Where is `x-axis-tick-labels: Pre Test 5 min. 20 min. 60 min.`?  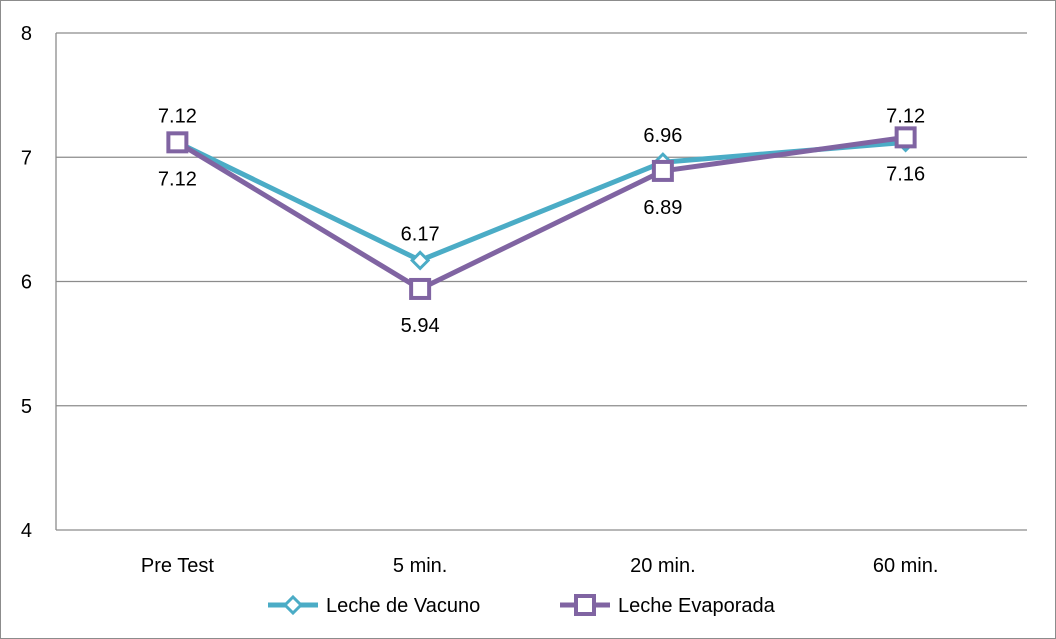 x-axis-tick-labels: Pre Test 5 min. 20 min. 60 min. is located at coordinates (540, 566).